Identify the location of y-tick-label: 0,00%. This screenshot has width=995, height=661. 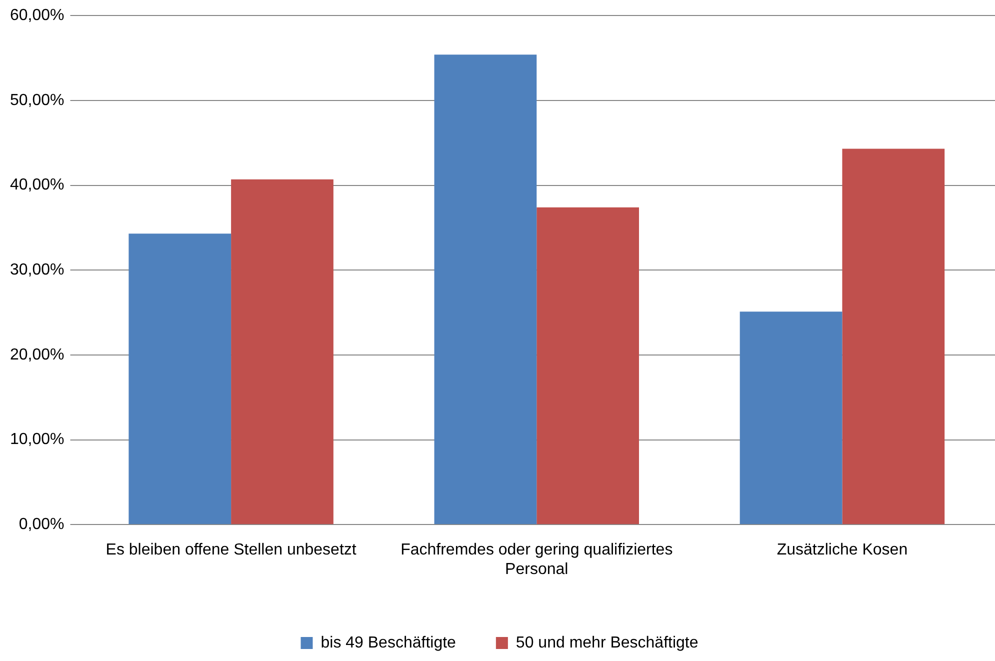
(41, 525).